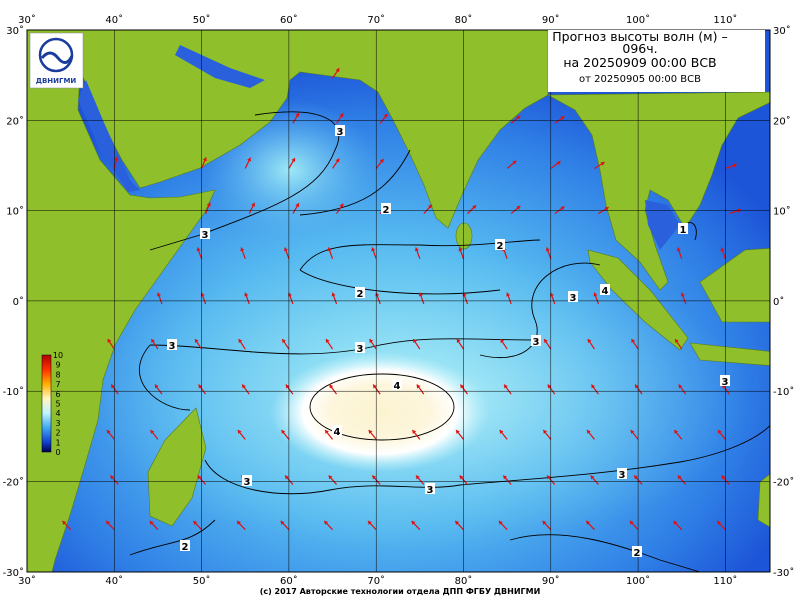  Describe the element at coordinates (551, 581) in the screenshot. I see `x-tick-label: 90˚` at that location.